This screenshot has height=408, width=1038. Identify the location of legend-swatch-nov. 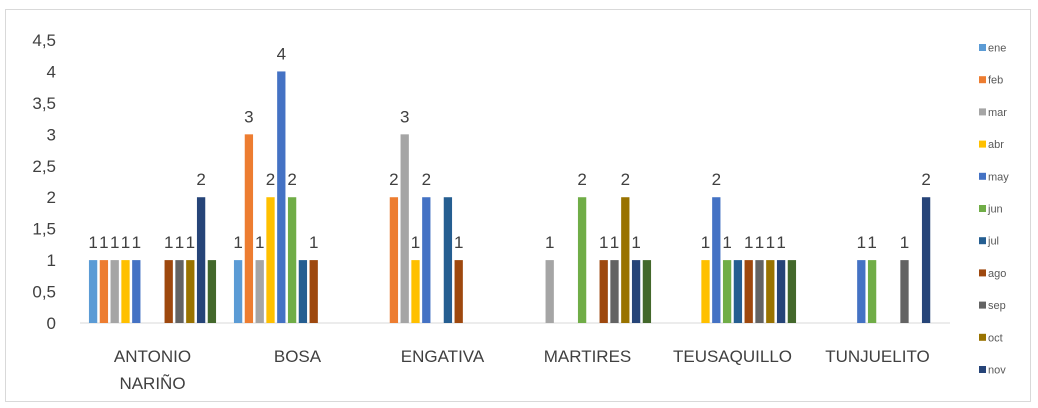
(982, 369).